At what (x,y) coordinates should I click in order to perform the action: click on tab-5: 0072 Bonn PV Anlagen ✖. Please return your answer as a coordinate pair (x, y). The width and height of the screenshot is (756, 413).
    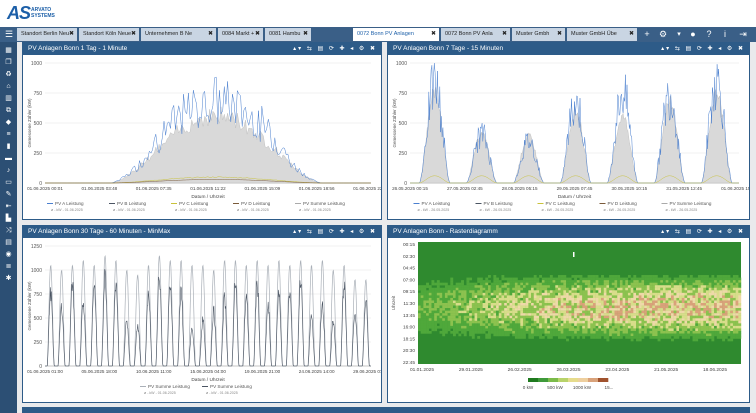
    Looking at the image, I should click on (396, 34).